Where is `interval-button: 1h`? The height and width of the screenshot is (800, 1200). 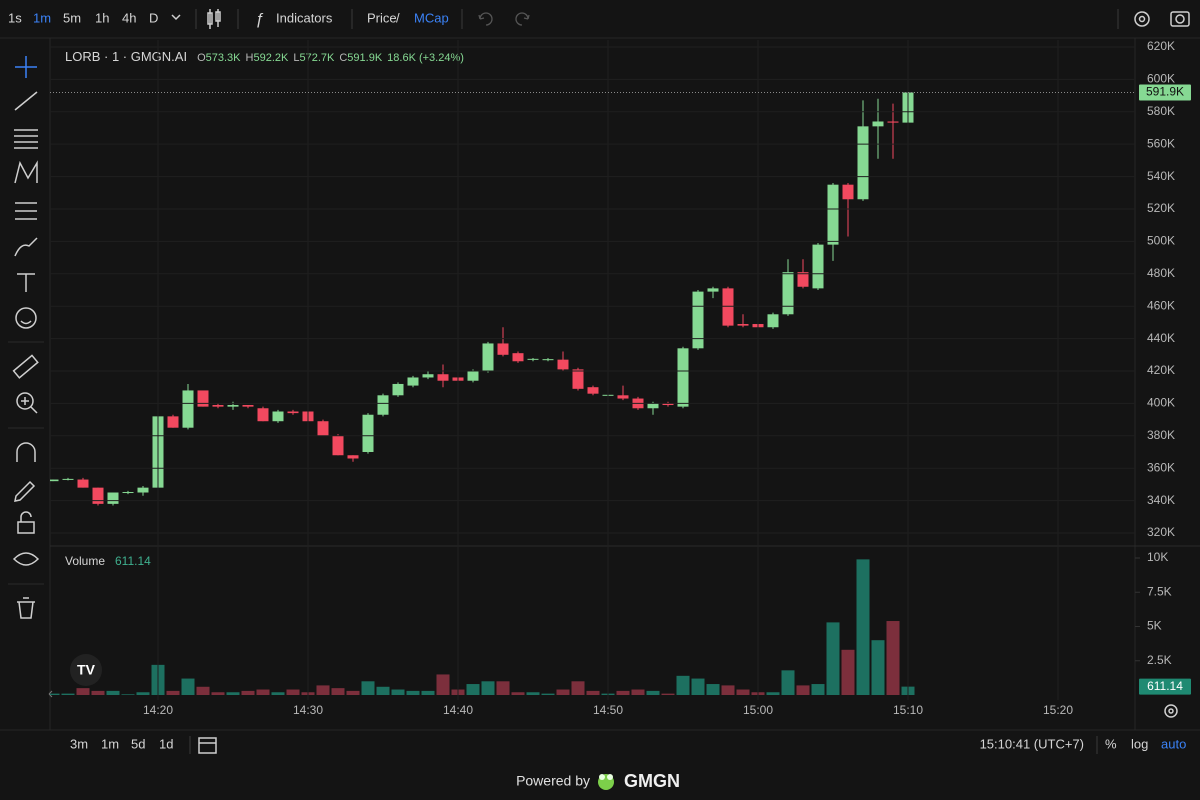 interval-button: 1h is located at coordinates (102, 17).